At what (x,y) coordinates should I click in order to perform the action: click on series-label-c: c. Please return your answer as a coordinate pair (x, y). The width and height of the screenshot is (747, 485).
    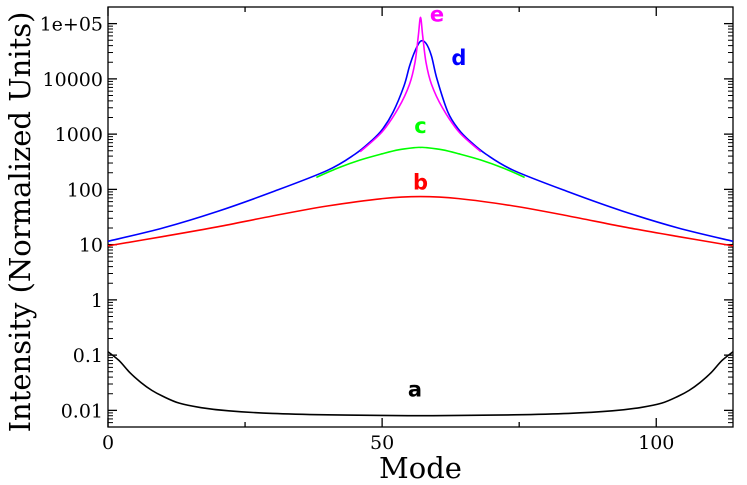
    Looking at the image, I should click on (420, 126).